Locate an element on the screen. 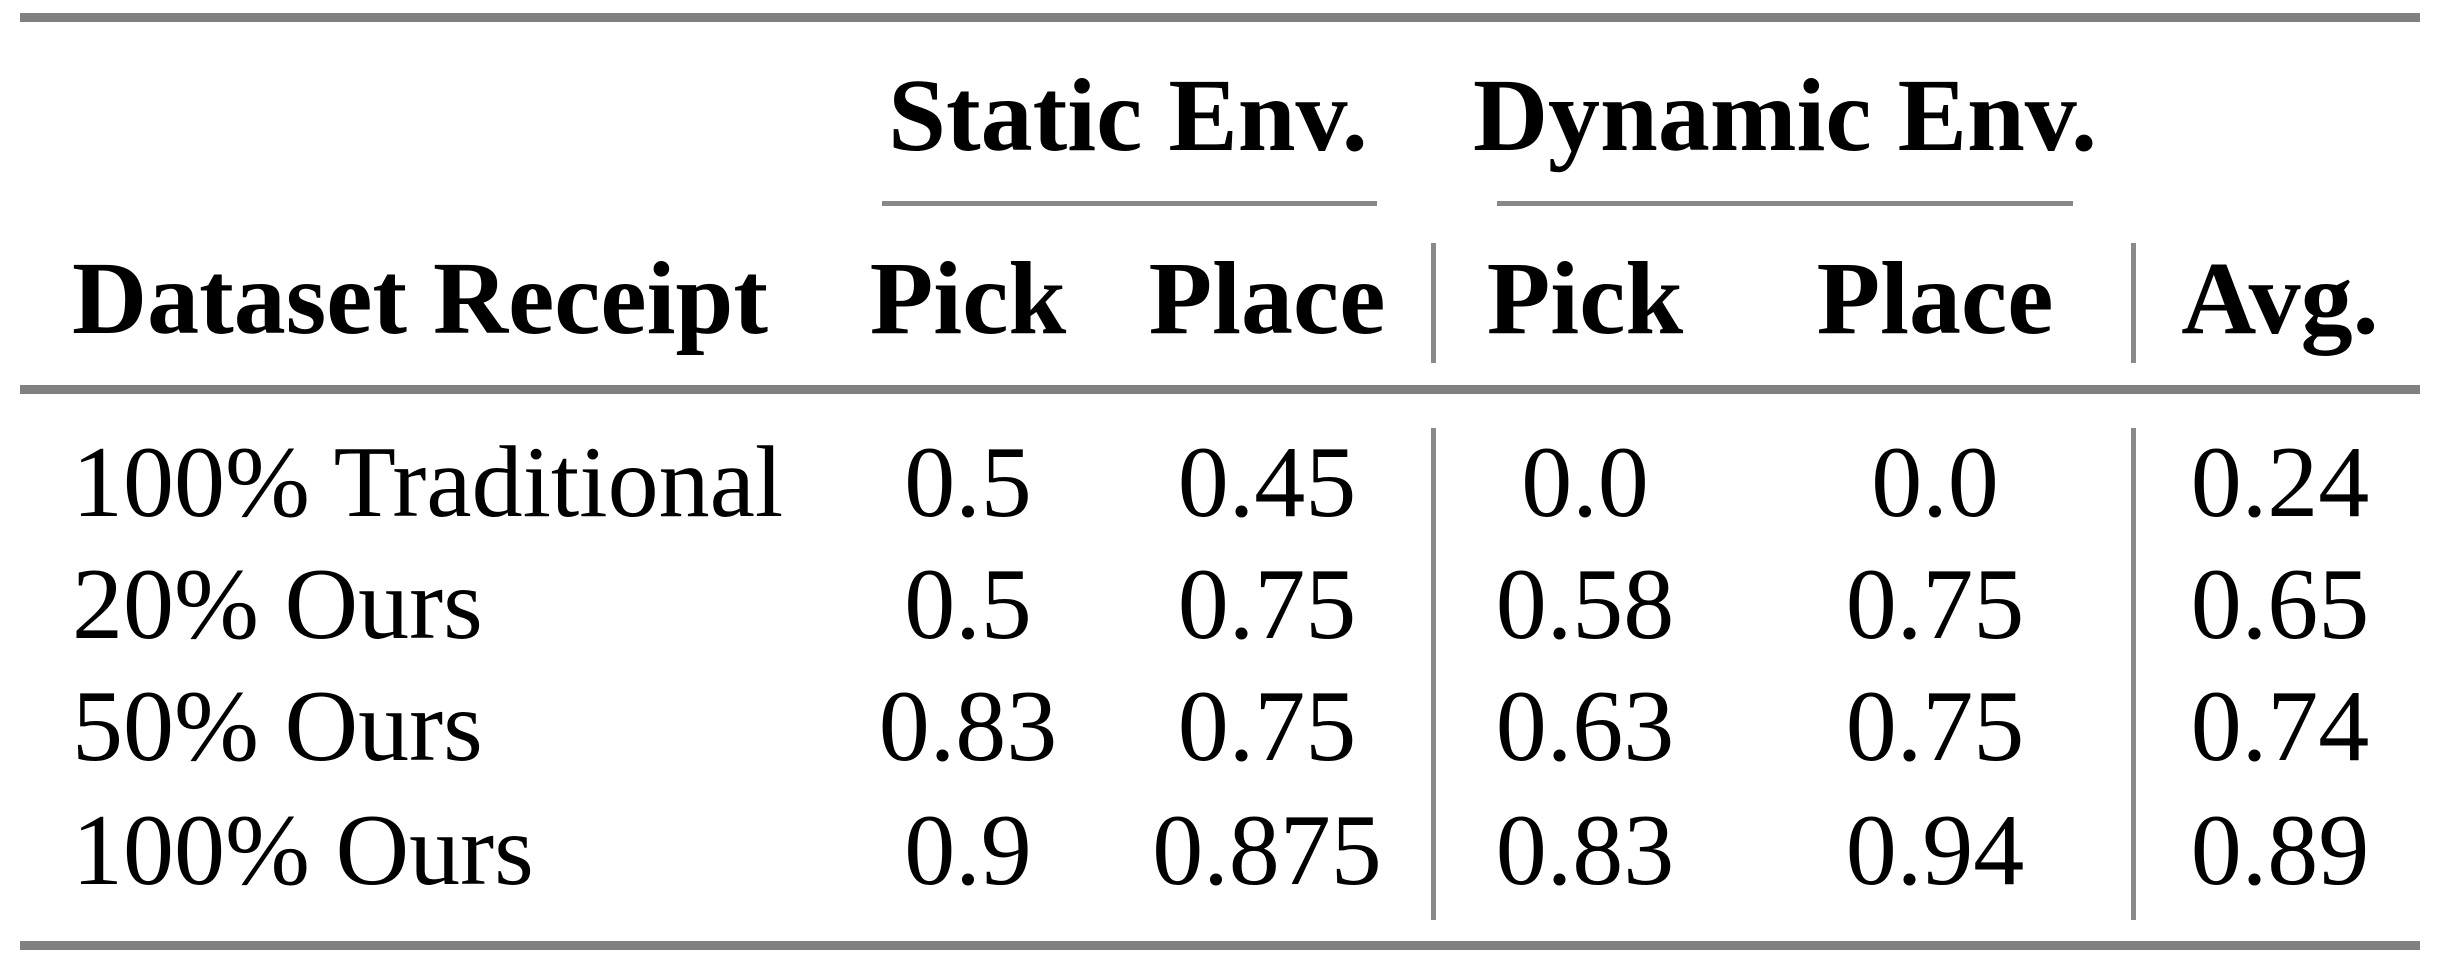 The width and height of the screenshot is (2440, 966). vertical-rule-static-dynamic-header is located at coordinates (1433, 303).